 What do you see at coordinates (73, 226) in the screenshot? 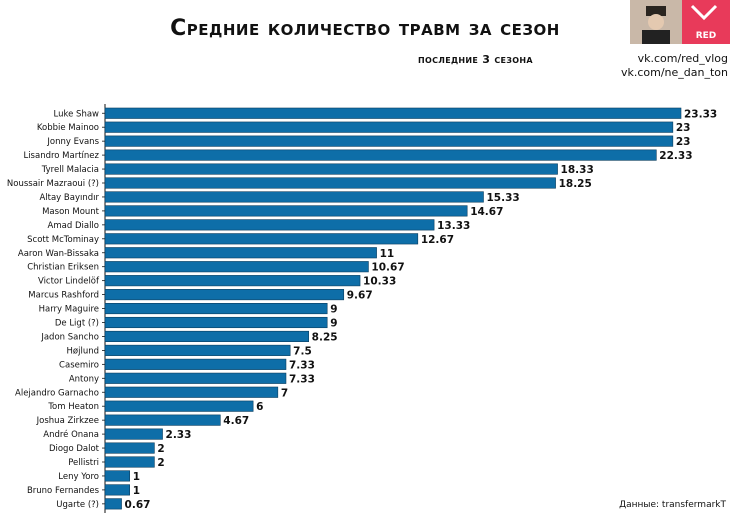
I see `category-label: Amad Diallo` at bounding box center [73, 226].